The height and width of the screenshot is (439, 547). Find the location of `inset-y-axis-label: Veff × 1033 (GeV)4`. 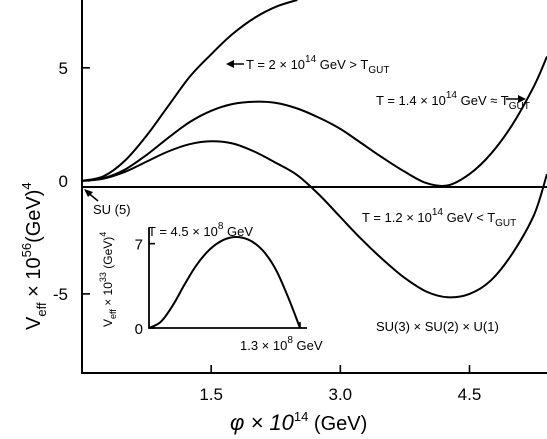

inset-y-axis-label: Veff × 1033 (GeV)4 is located at coordinates (108, 279).